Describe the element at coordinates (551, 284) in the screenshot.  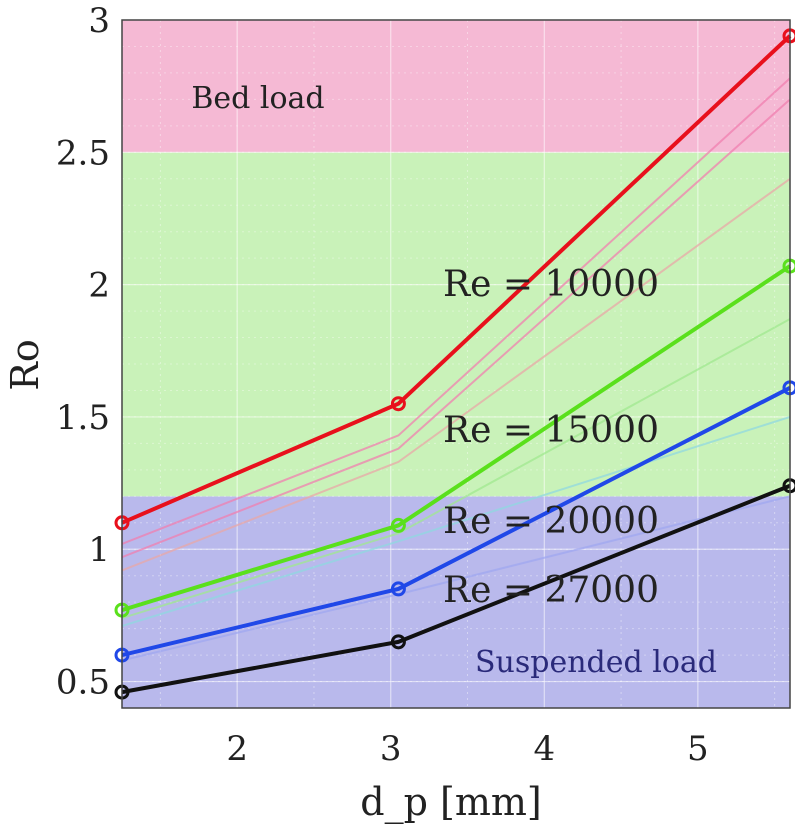
I see `series-label-0: Re = 10000` at that location.